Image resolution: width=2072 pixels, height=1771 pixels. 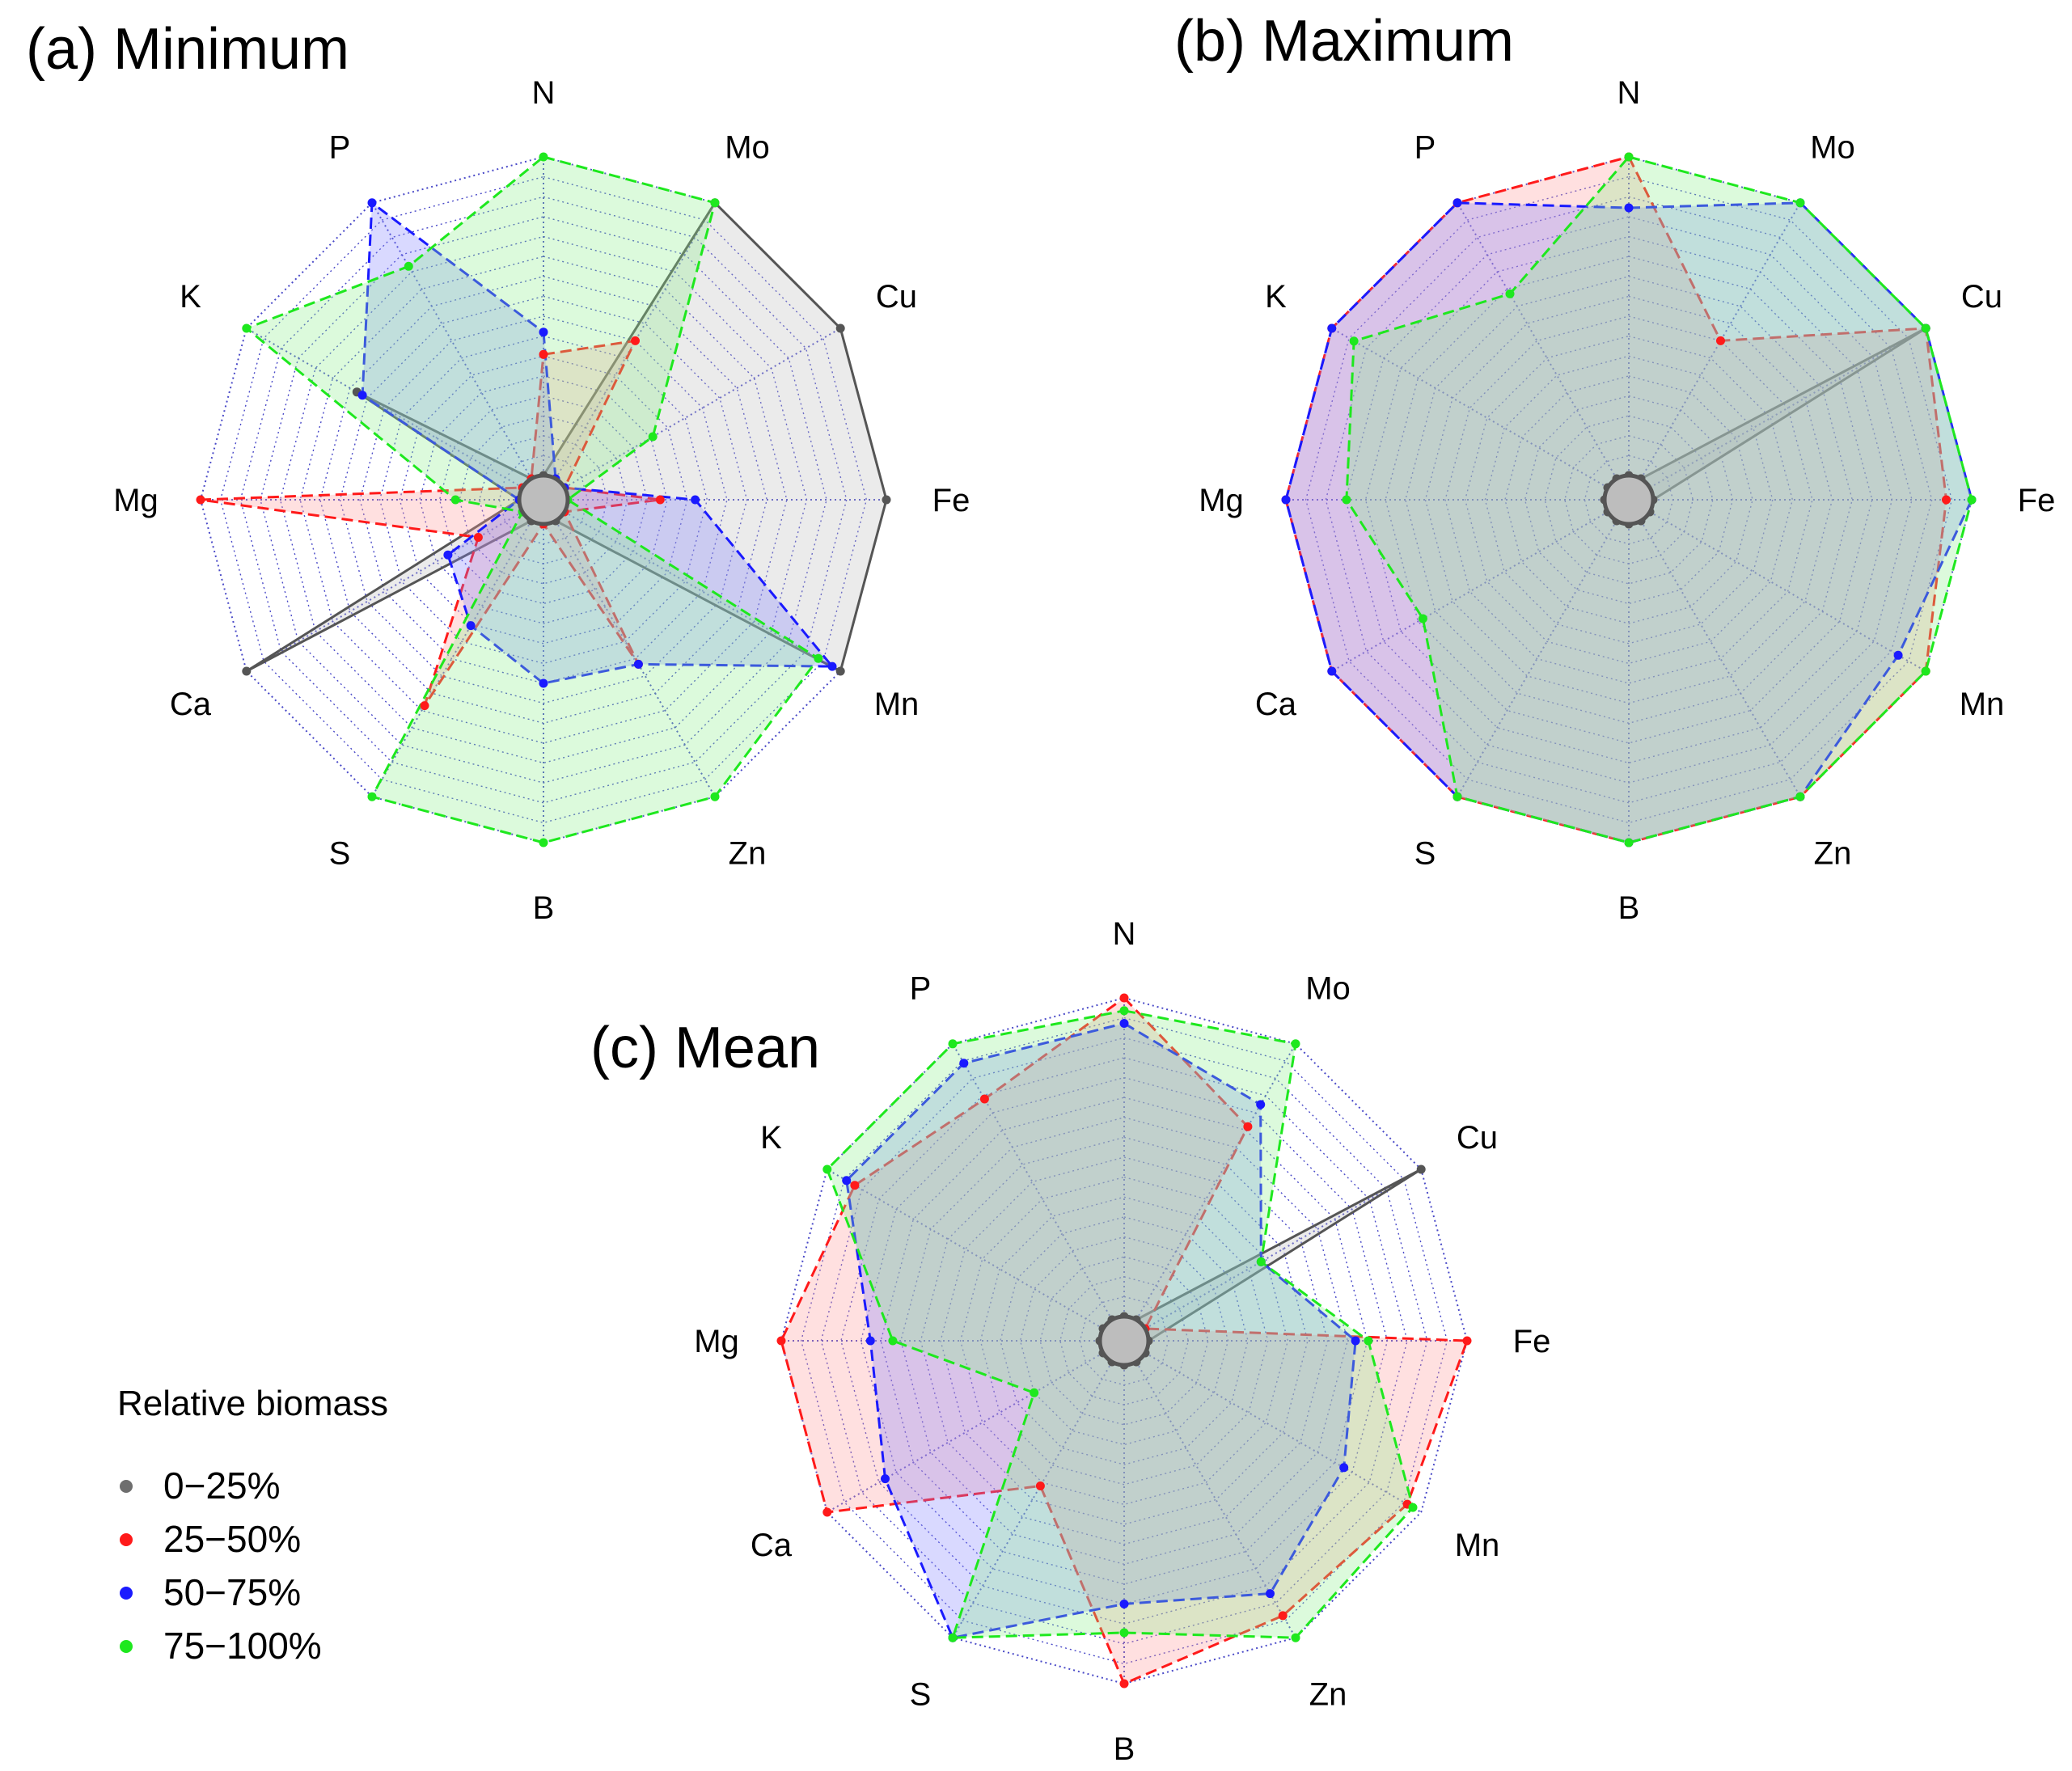 What do you see at coordinates (695, 500) in the screenshot?
I see `data-point-50-75-fe` at bounding box center [695, 500].